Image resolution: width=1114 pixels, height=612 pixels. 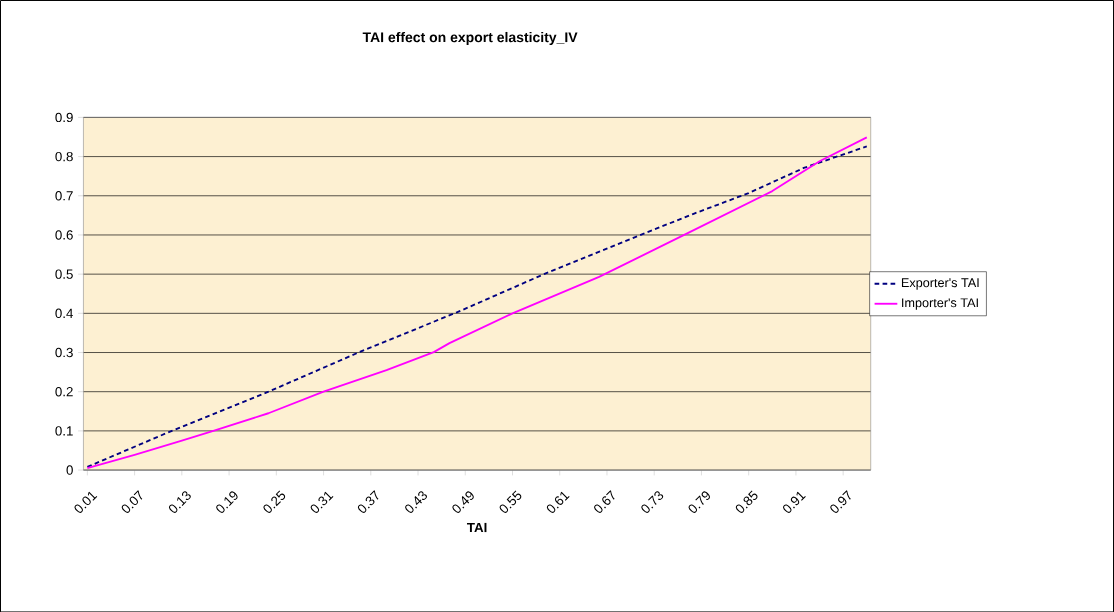 What do you see at coordinates (69, 470) in the screenshot?
I see `y-tick-label: 0` at bounding box center [69, 470].